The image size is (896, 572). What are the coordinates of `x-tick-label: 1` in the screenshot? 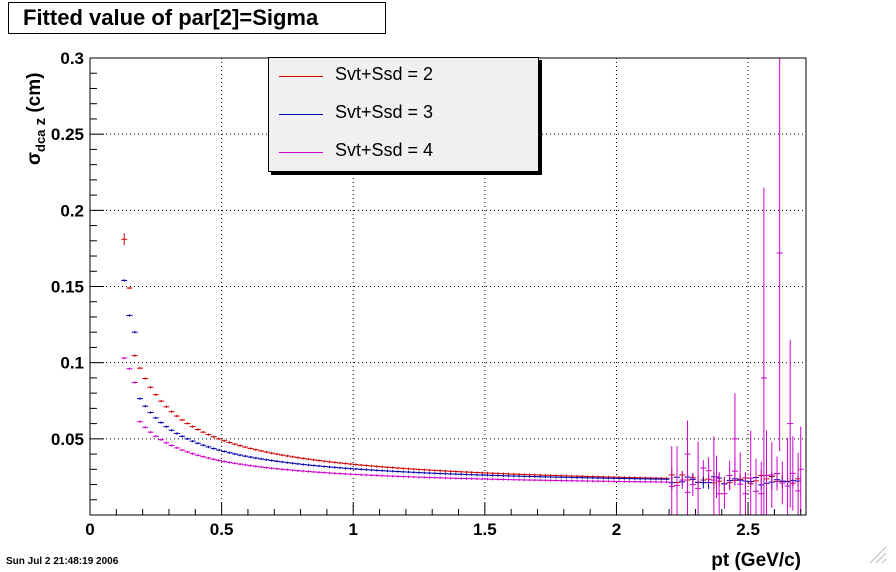 It's located at (353, 529).